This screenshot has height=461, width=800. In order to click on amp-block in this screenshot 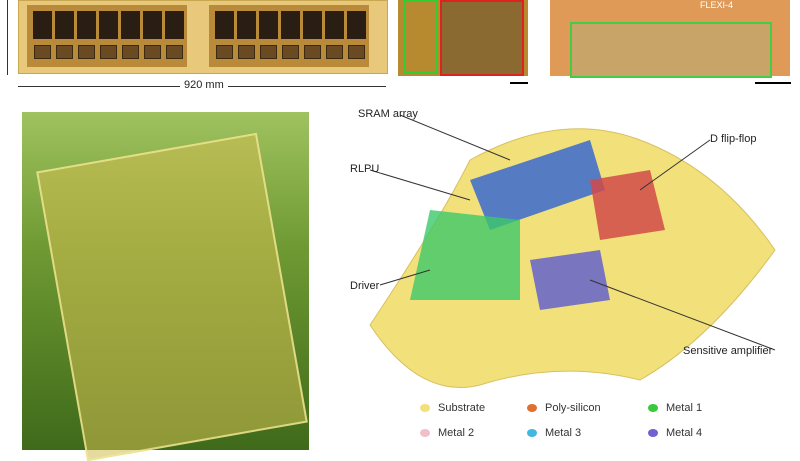, I will do `click(570, 280)`.